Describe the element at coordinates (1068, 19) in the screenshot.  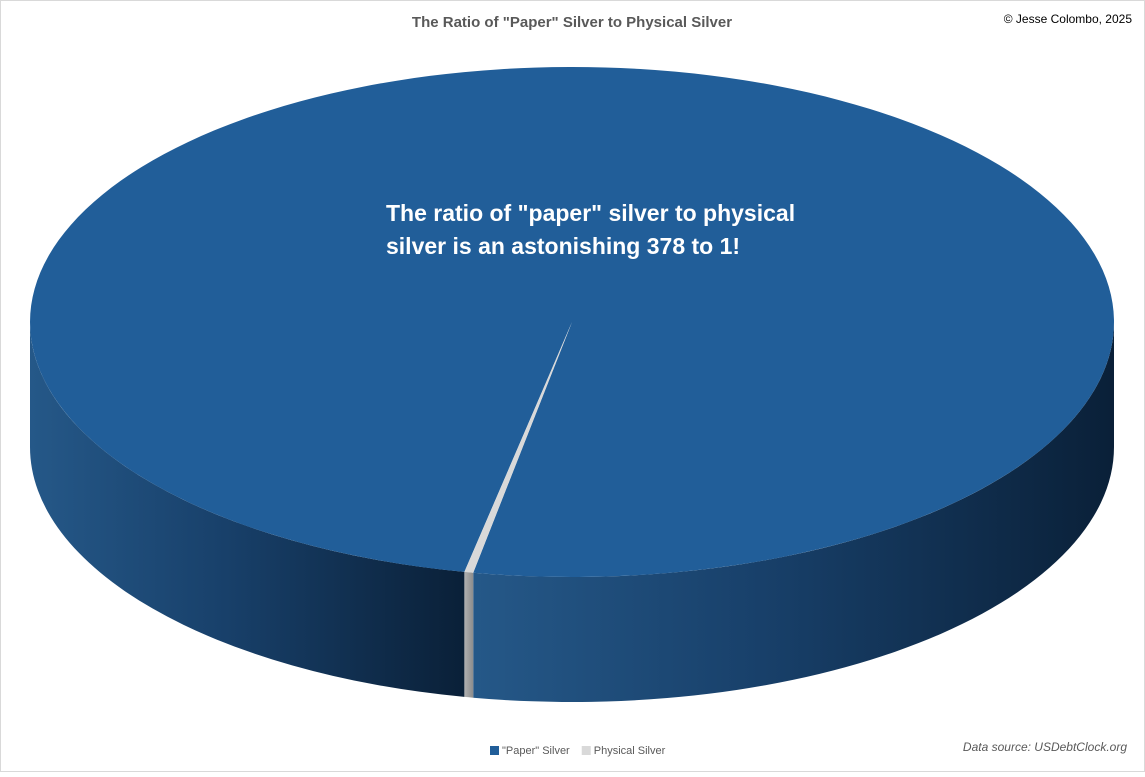
I see `credit: © Jesse Colombo, 2025` at that location.